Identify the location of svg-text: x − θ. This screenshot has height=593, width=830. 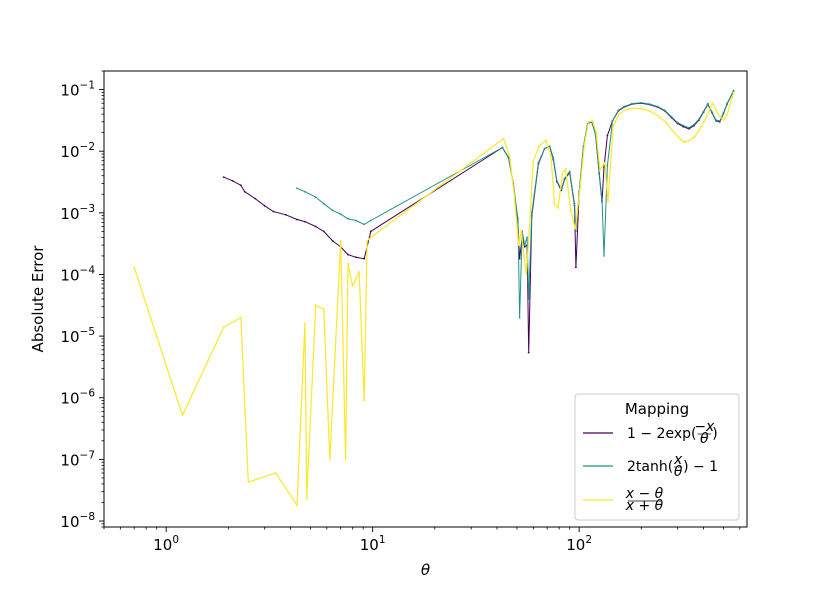
(644, 494).